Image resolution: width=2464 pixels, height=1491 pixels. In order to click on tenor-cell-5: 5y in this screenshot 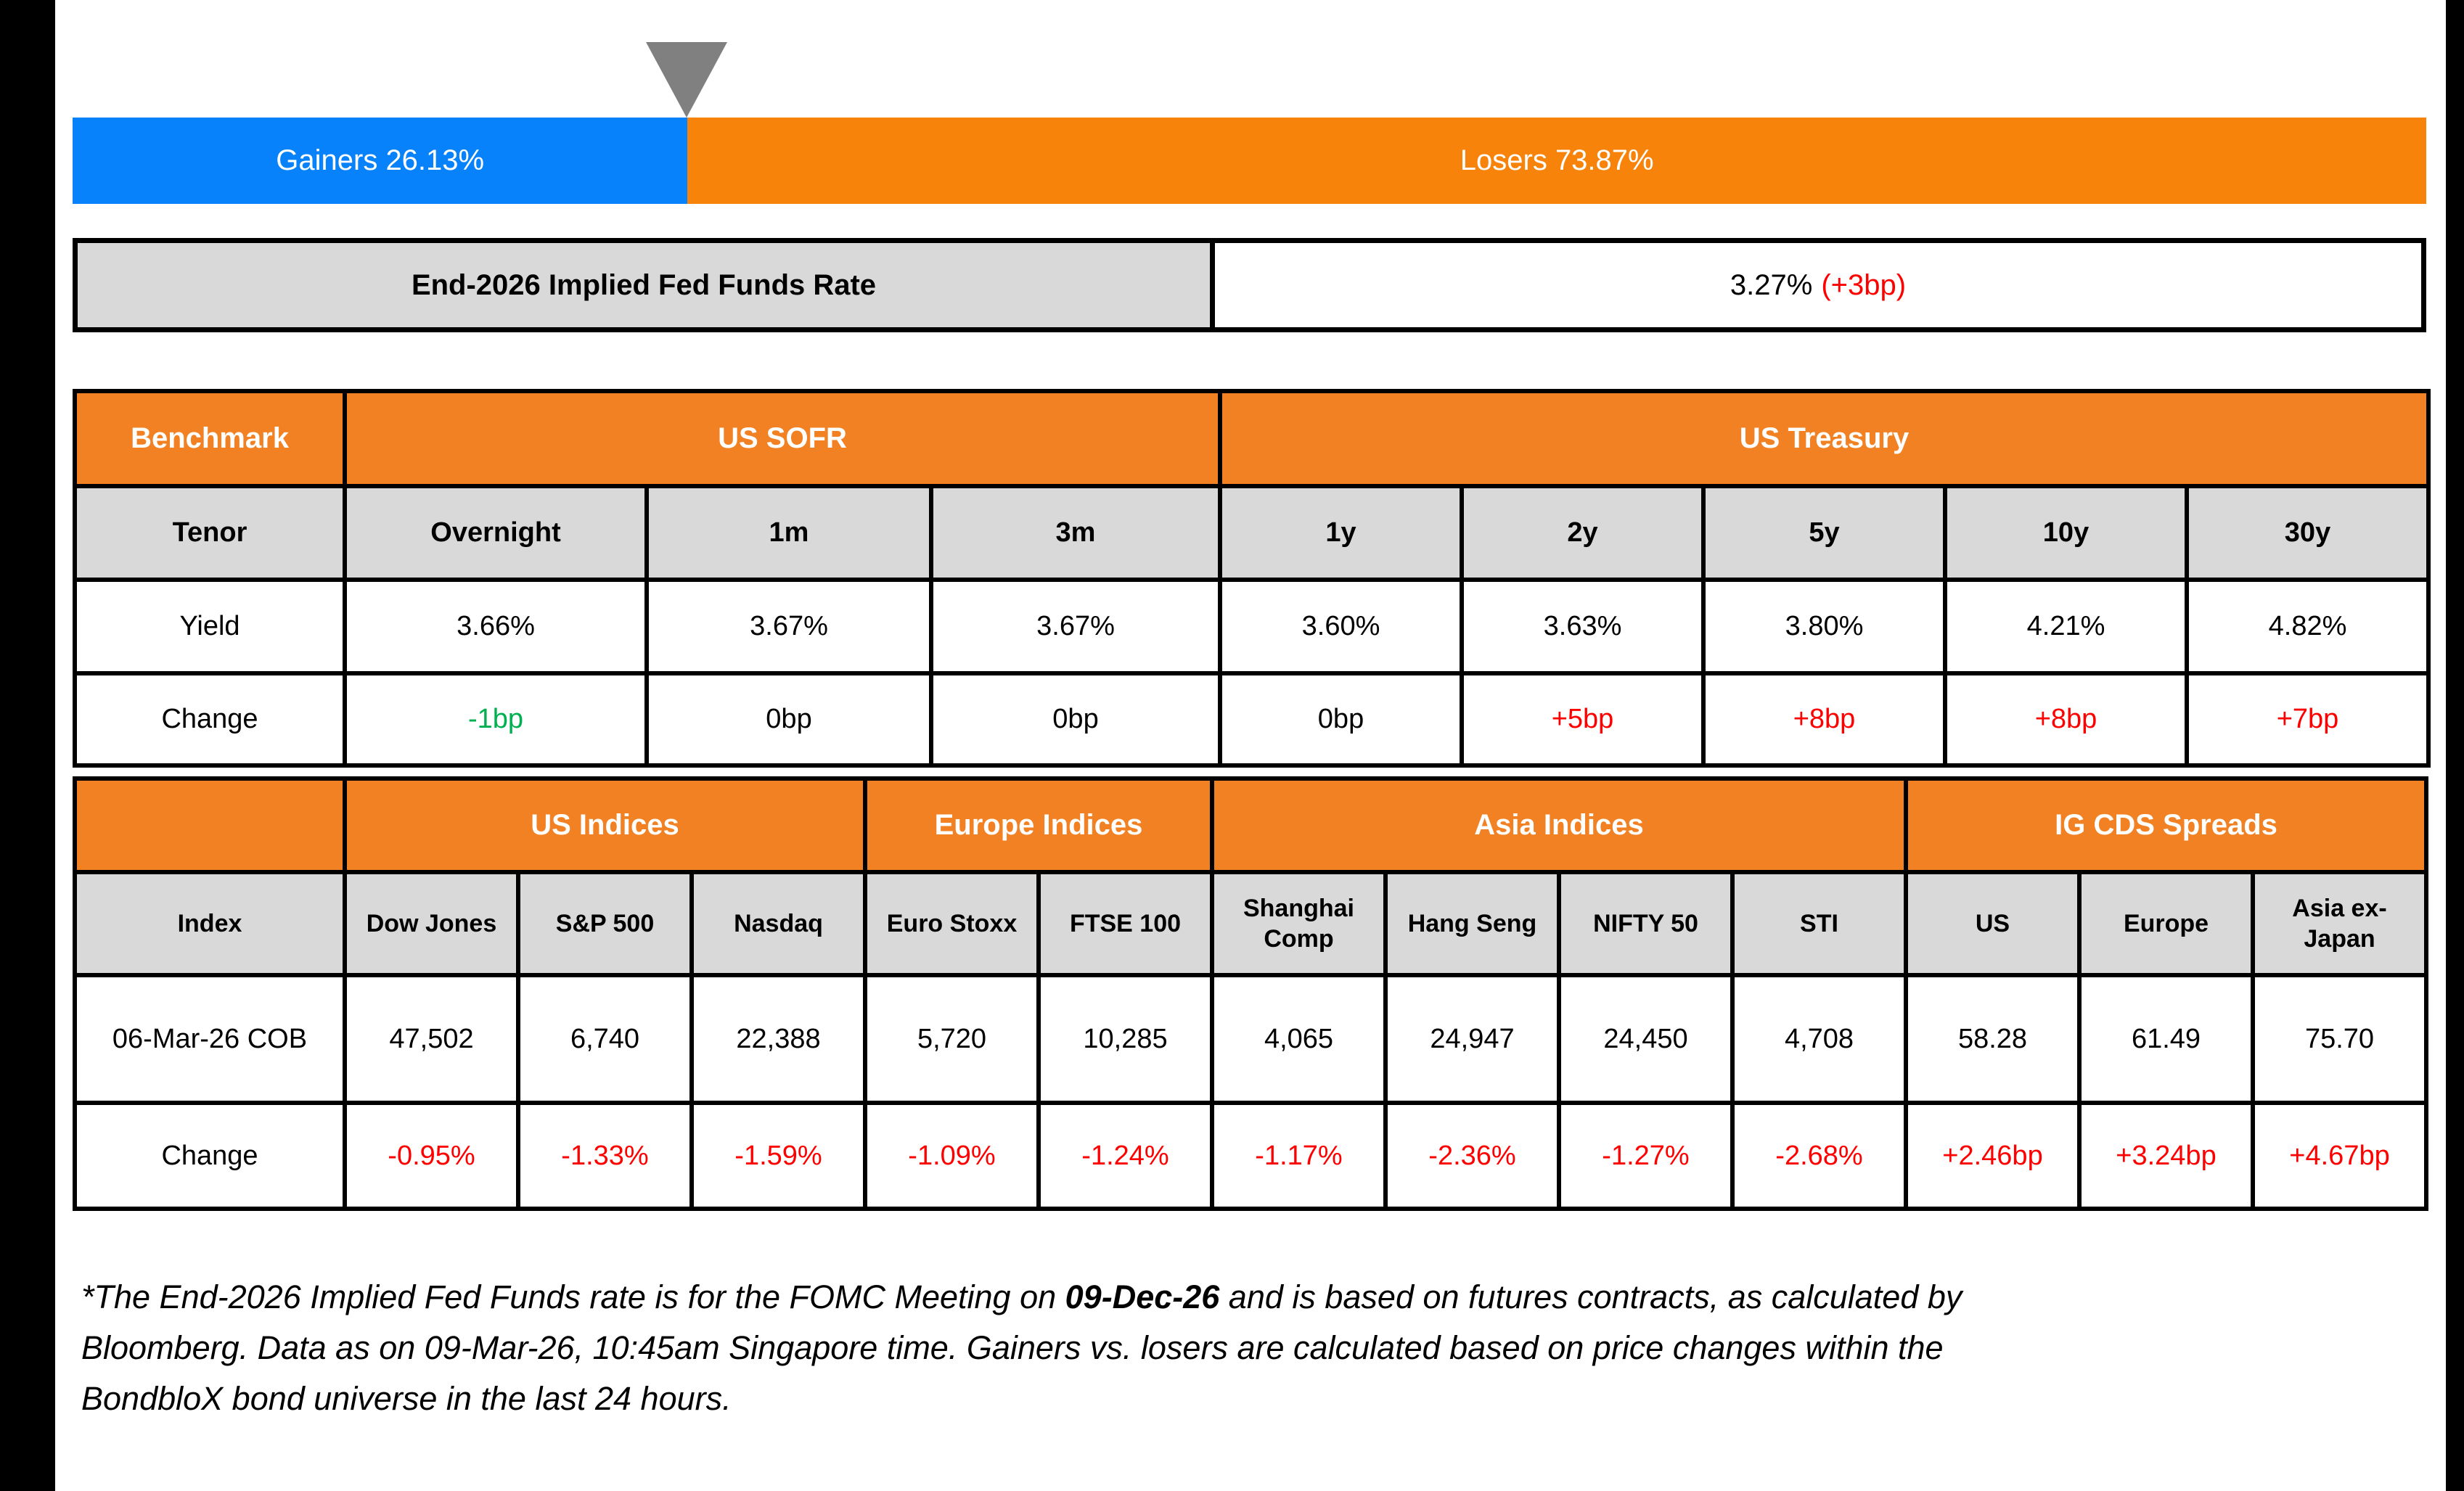, I will do `click(1824, 533)`.